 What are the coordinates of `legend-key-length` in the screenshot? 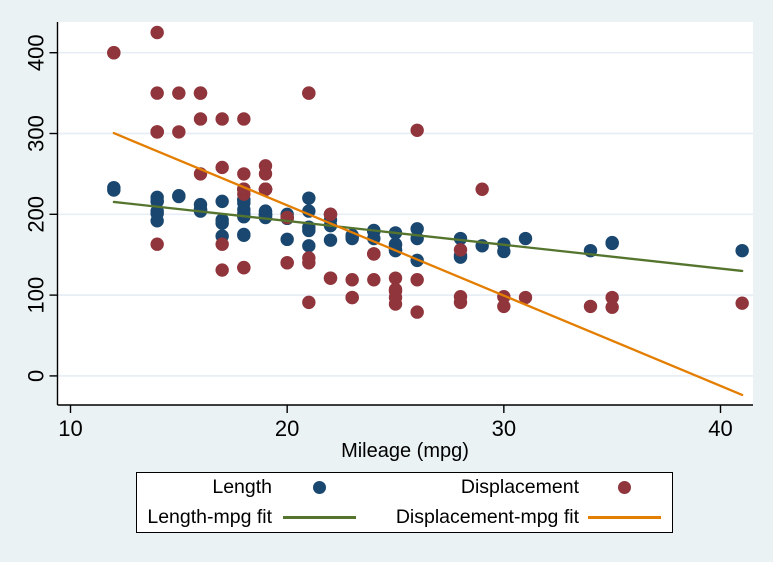 It's located at (319, 487).